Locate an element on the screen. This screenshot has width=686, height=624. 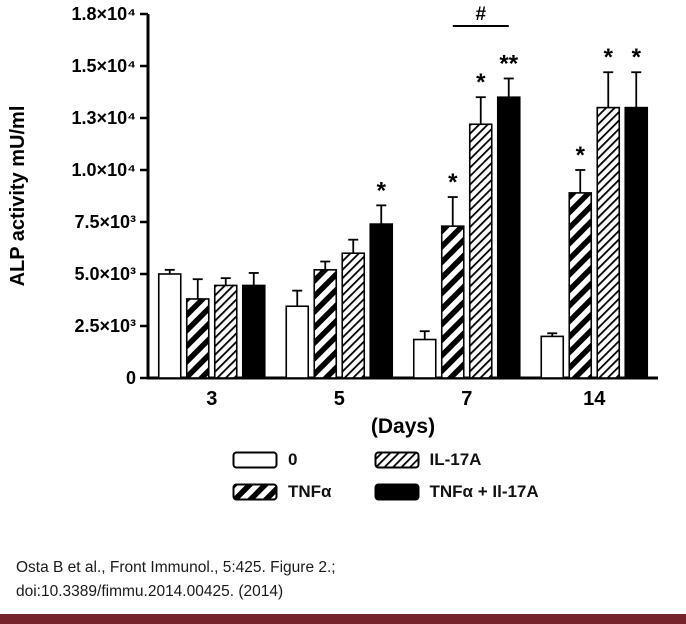
y-tick-label: 7.5×10³ is located at coordinates (105, 222).